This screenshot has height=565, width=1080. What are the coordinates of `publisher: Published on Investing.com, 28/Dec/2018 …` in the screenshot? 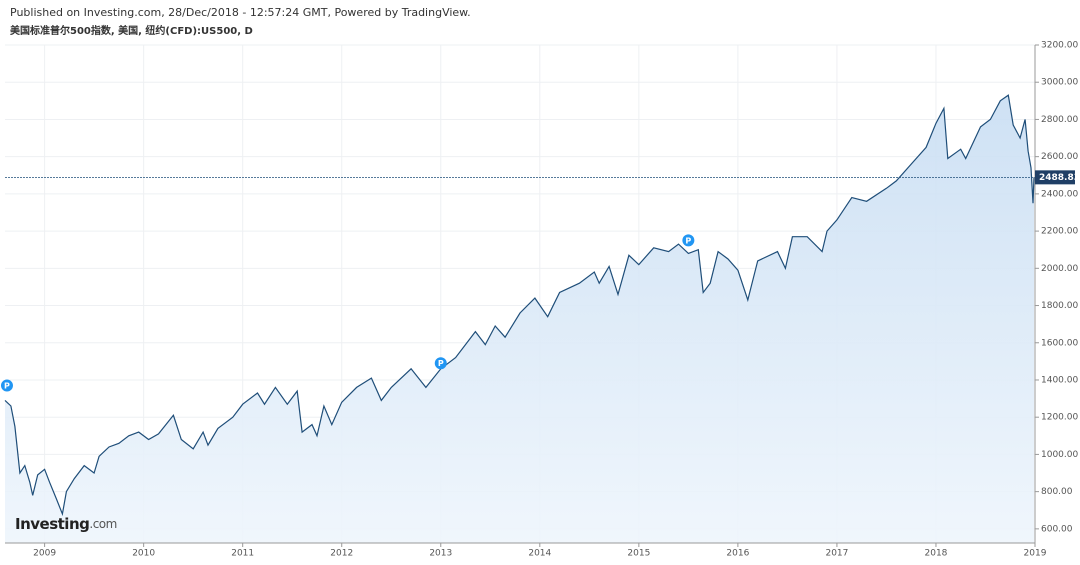 It's located at (240, 12).